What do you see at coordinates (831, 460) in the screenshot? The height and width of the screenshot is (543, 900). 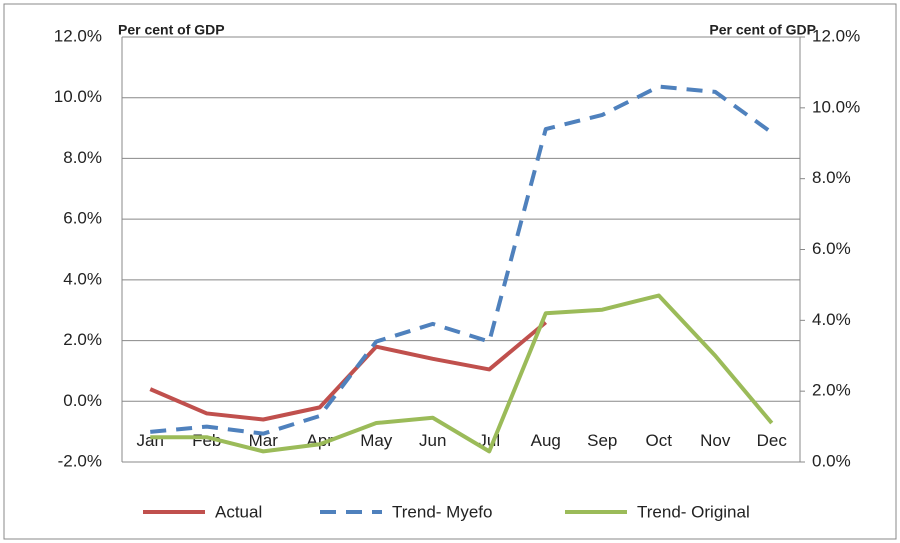 I see `y2-tick-label: 0.0%` at bounding box center [831, 460].